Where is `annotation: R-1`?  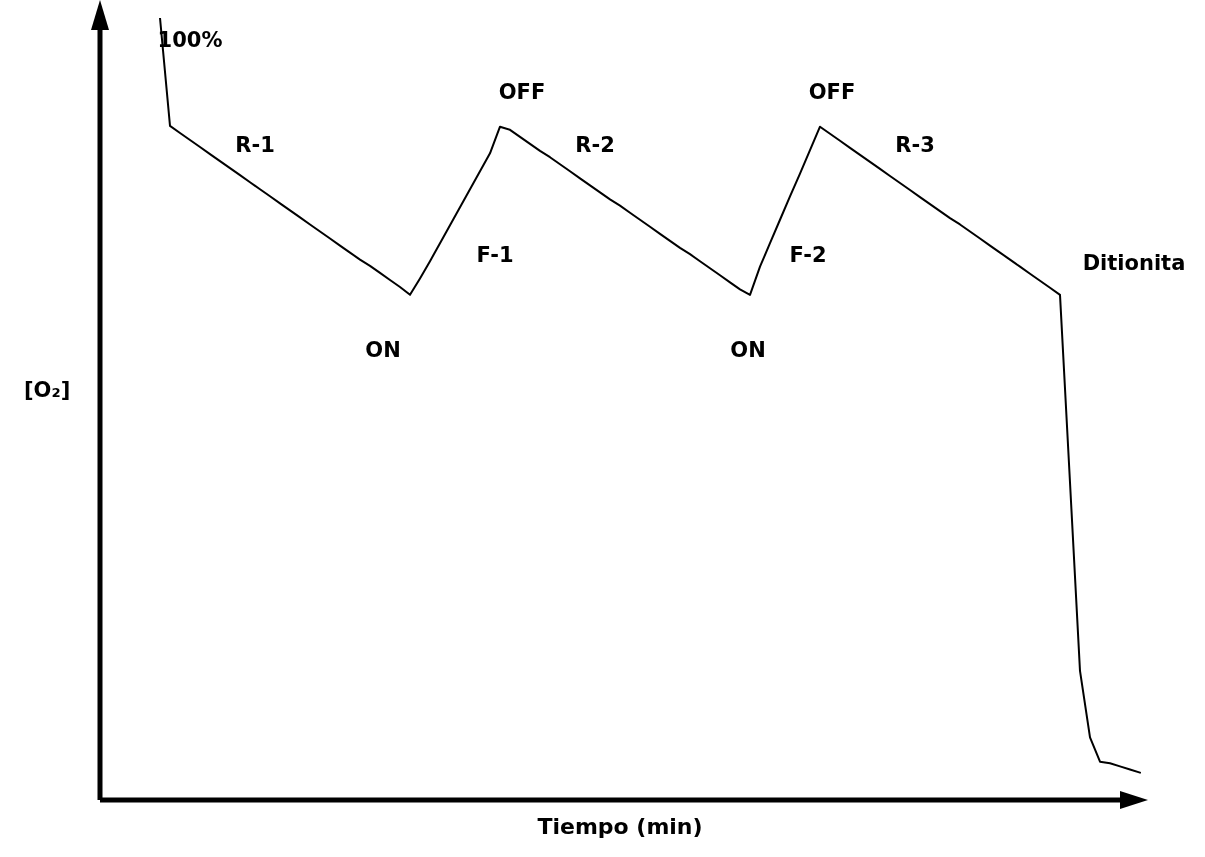
annotation: R-1 is located at coordinates (255, 145).